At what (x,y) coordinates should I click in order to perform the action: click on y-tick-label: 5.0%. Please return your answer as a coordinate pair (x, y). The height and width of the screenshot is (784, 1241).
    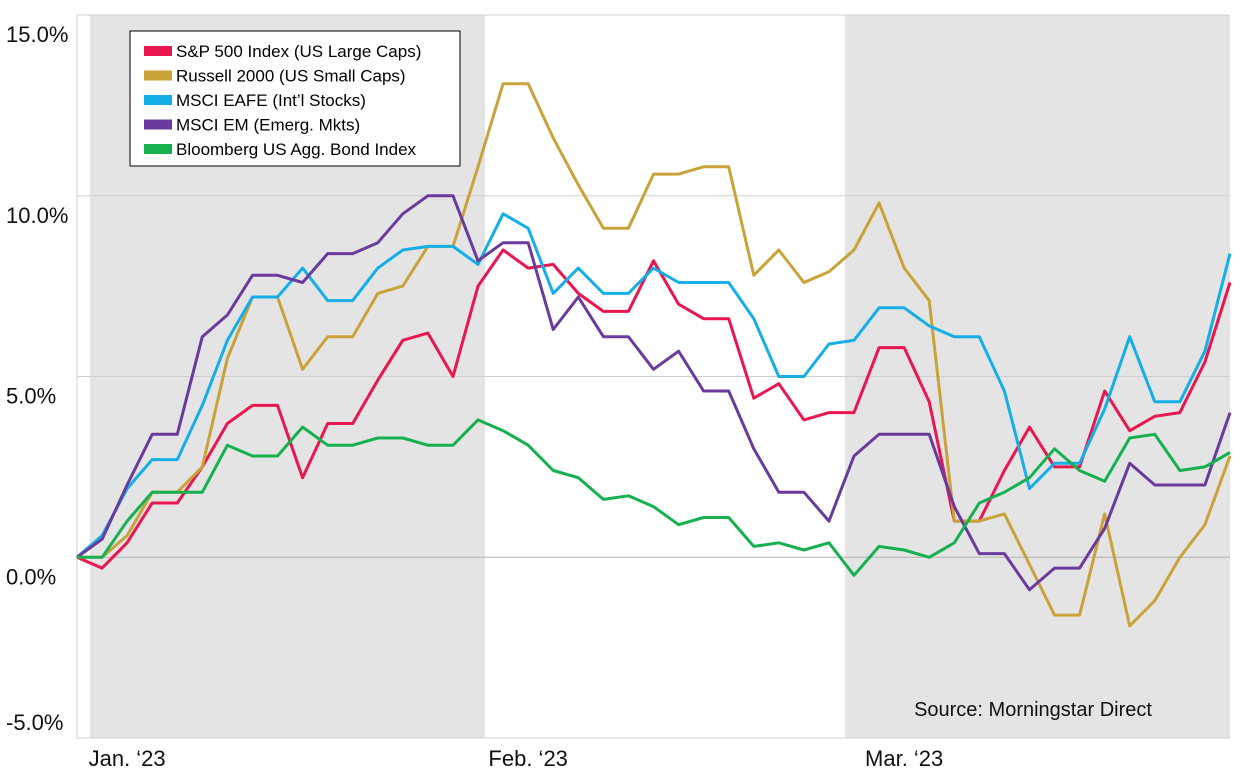
    Looking at the image, I should click on (31, 396).